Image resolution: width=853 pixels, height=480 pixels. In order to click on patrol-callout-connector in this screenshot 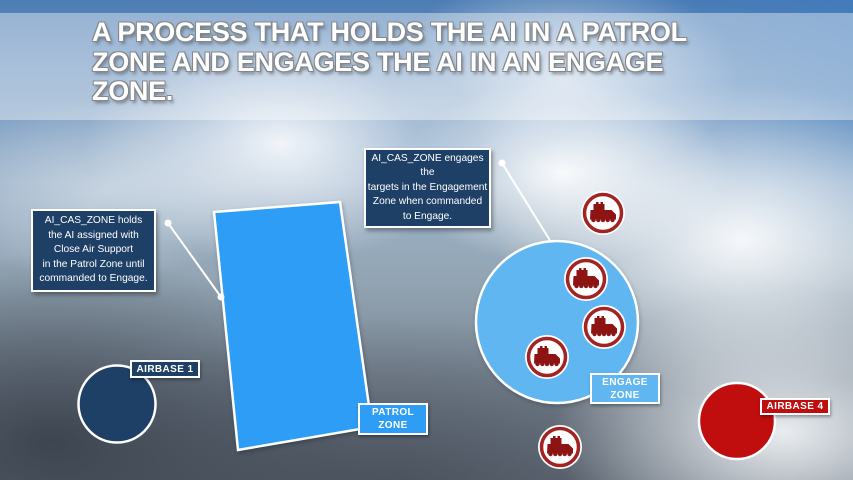, I will do `click(194, 260)`.